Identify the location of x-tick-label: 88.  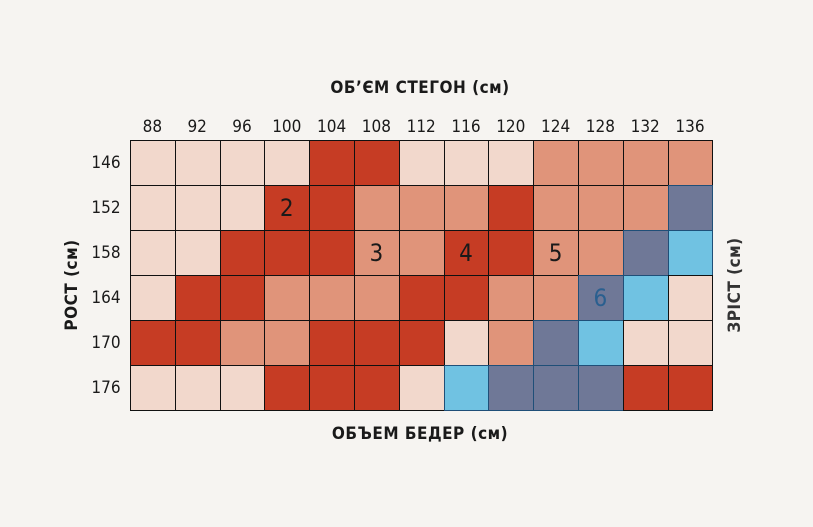
(152, 127).